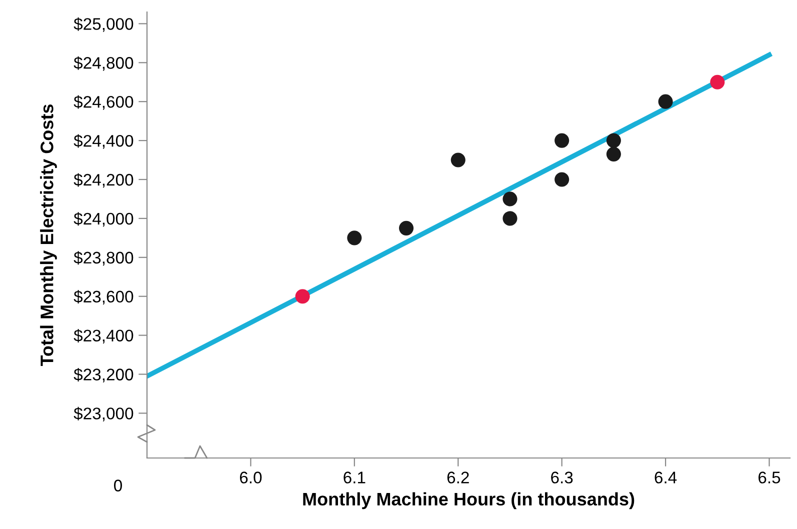 The image size is (797, 529). What do you see at coordinates (104, 63) in the screenshot?
I see `y-tick-label: $24,800` at bounding box center [104, 63].